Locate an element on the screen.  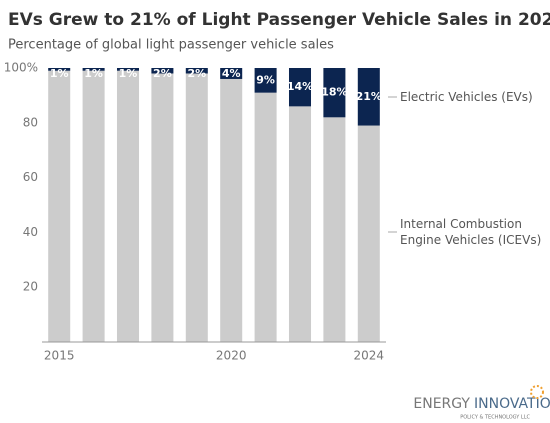
y-tick-label: 20 is located at coordinates (30, 287).